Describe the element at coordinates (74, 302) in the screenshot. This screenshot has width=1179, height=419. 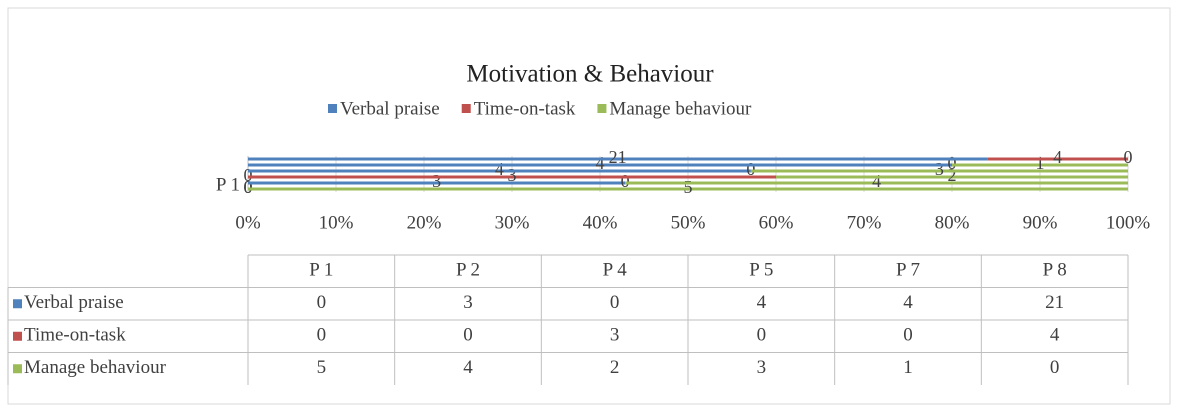
I see `row-label: Verbal praise` at that location.